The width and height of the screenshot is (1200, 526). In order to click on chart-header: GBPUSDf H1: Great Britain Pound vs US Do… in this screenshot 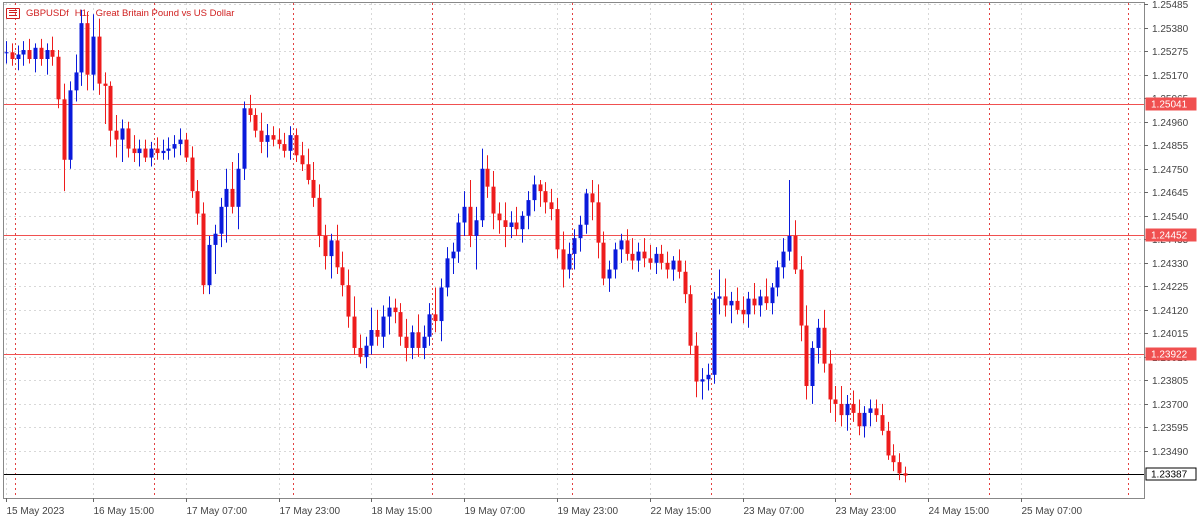, I will do `click(120, 13)`.